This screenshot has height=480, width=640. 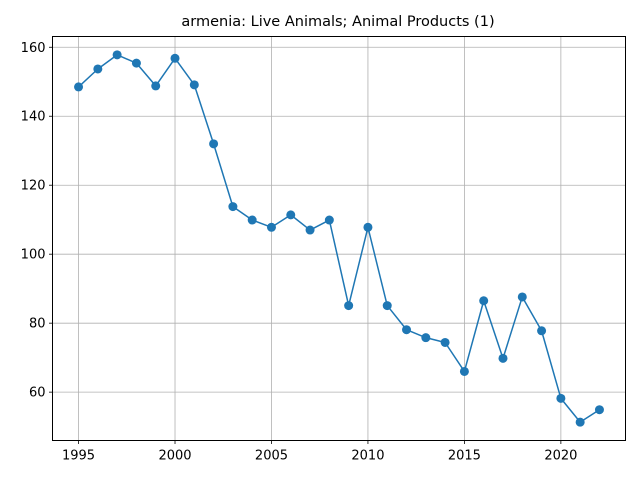 I want to click on y-tick-label: 140, so click(x=33, y=117).